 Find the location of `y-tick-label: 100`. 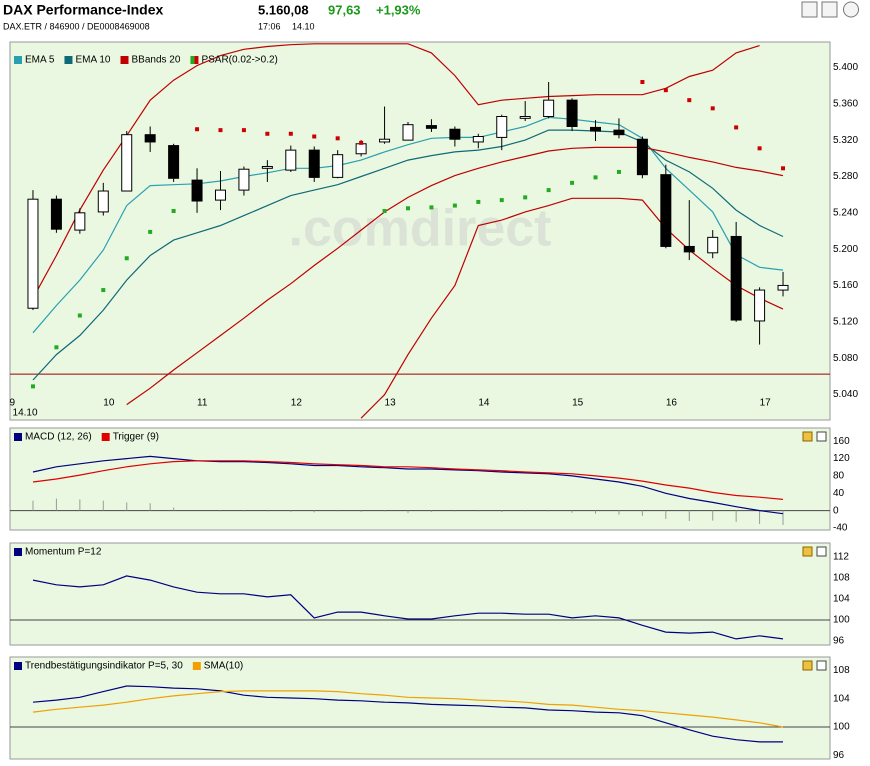

y-tick-label: 100 is located at coordinates (841, 620).